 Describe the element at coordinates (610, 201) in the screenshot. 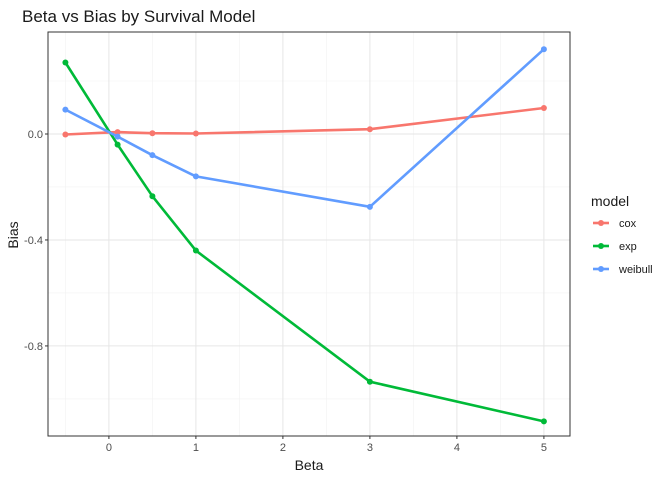

I see `legend-title: model` at that location.